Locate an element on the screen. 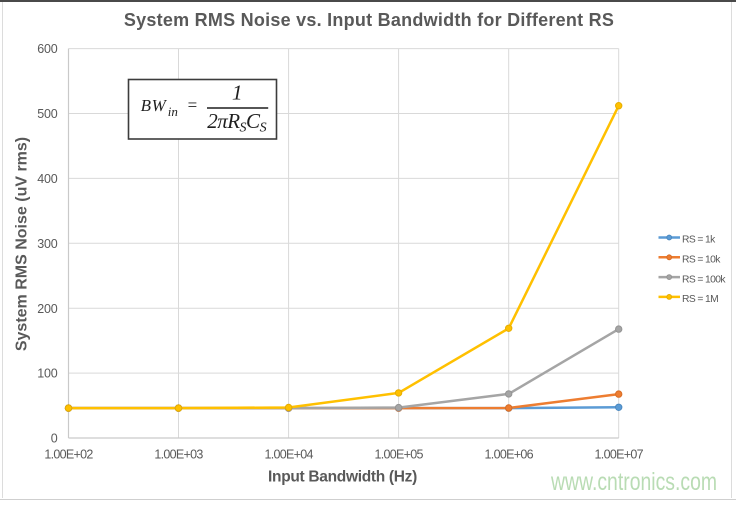 This screenshot has height=505, width=736. svg-text: RS = 1k is located at coordinates (699, 240).